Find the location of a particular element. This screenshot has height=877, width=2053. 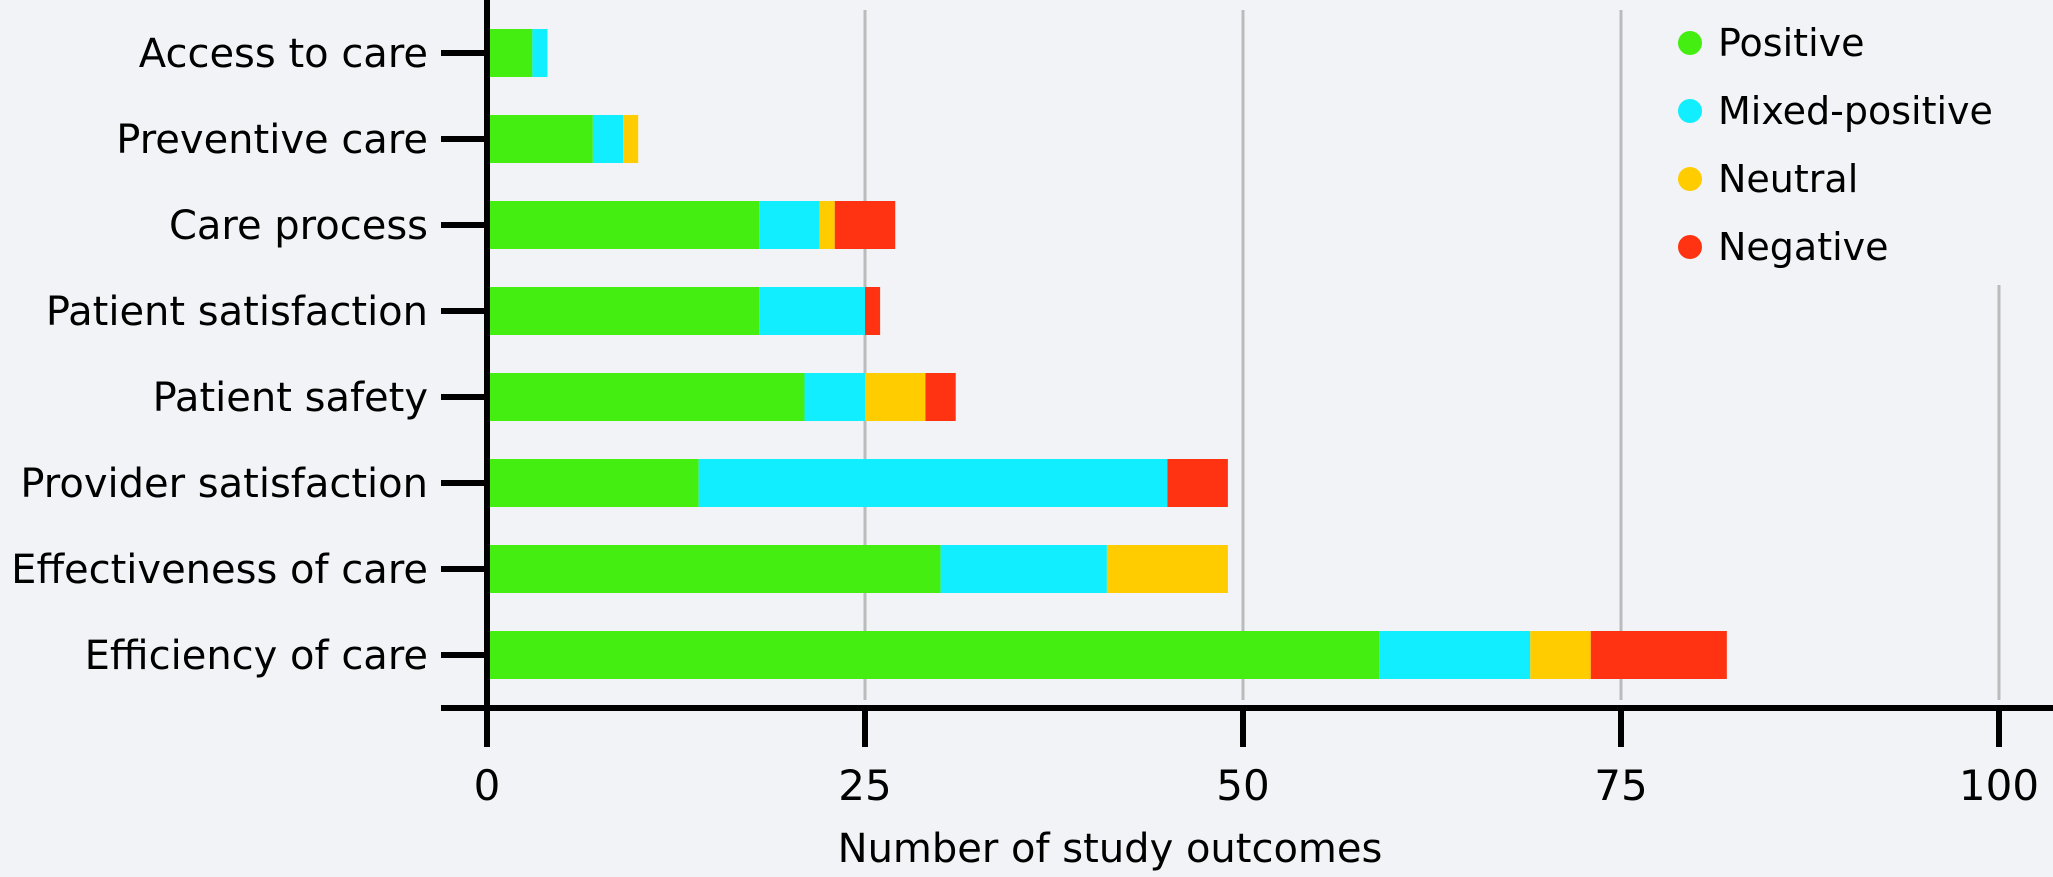

legend-label-neutral: Neutral is located at coordinates (1788, 179).